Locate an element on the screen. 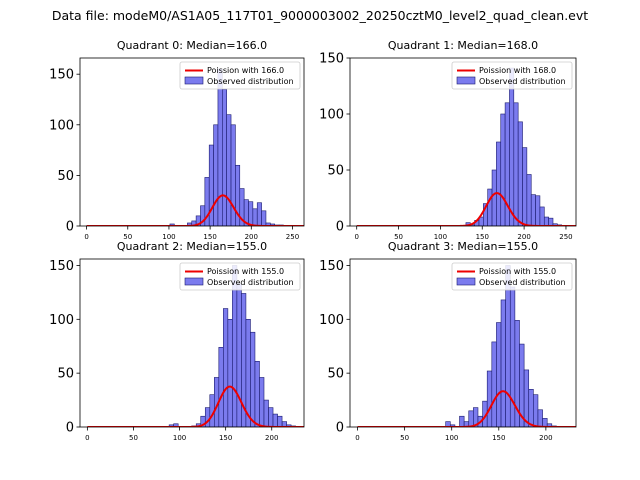 The image size is (640, 480). quadrant-3-frame is located at coordinates (463, 343).